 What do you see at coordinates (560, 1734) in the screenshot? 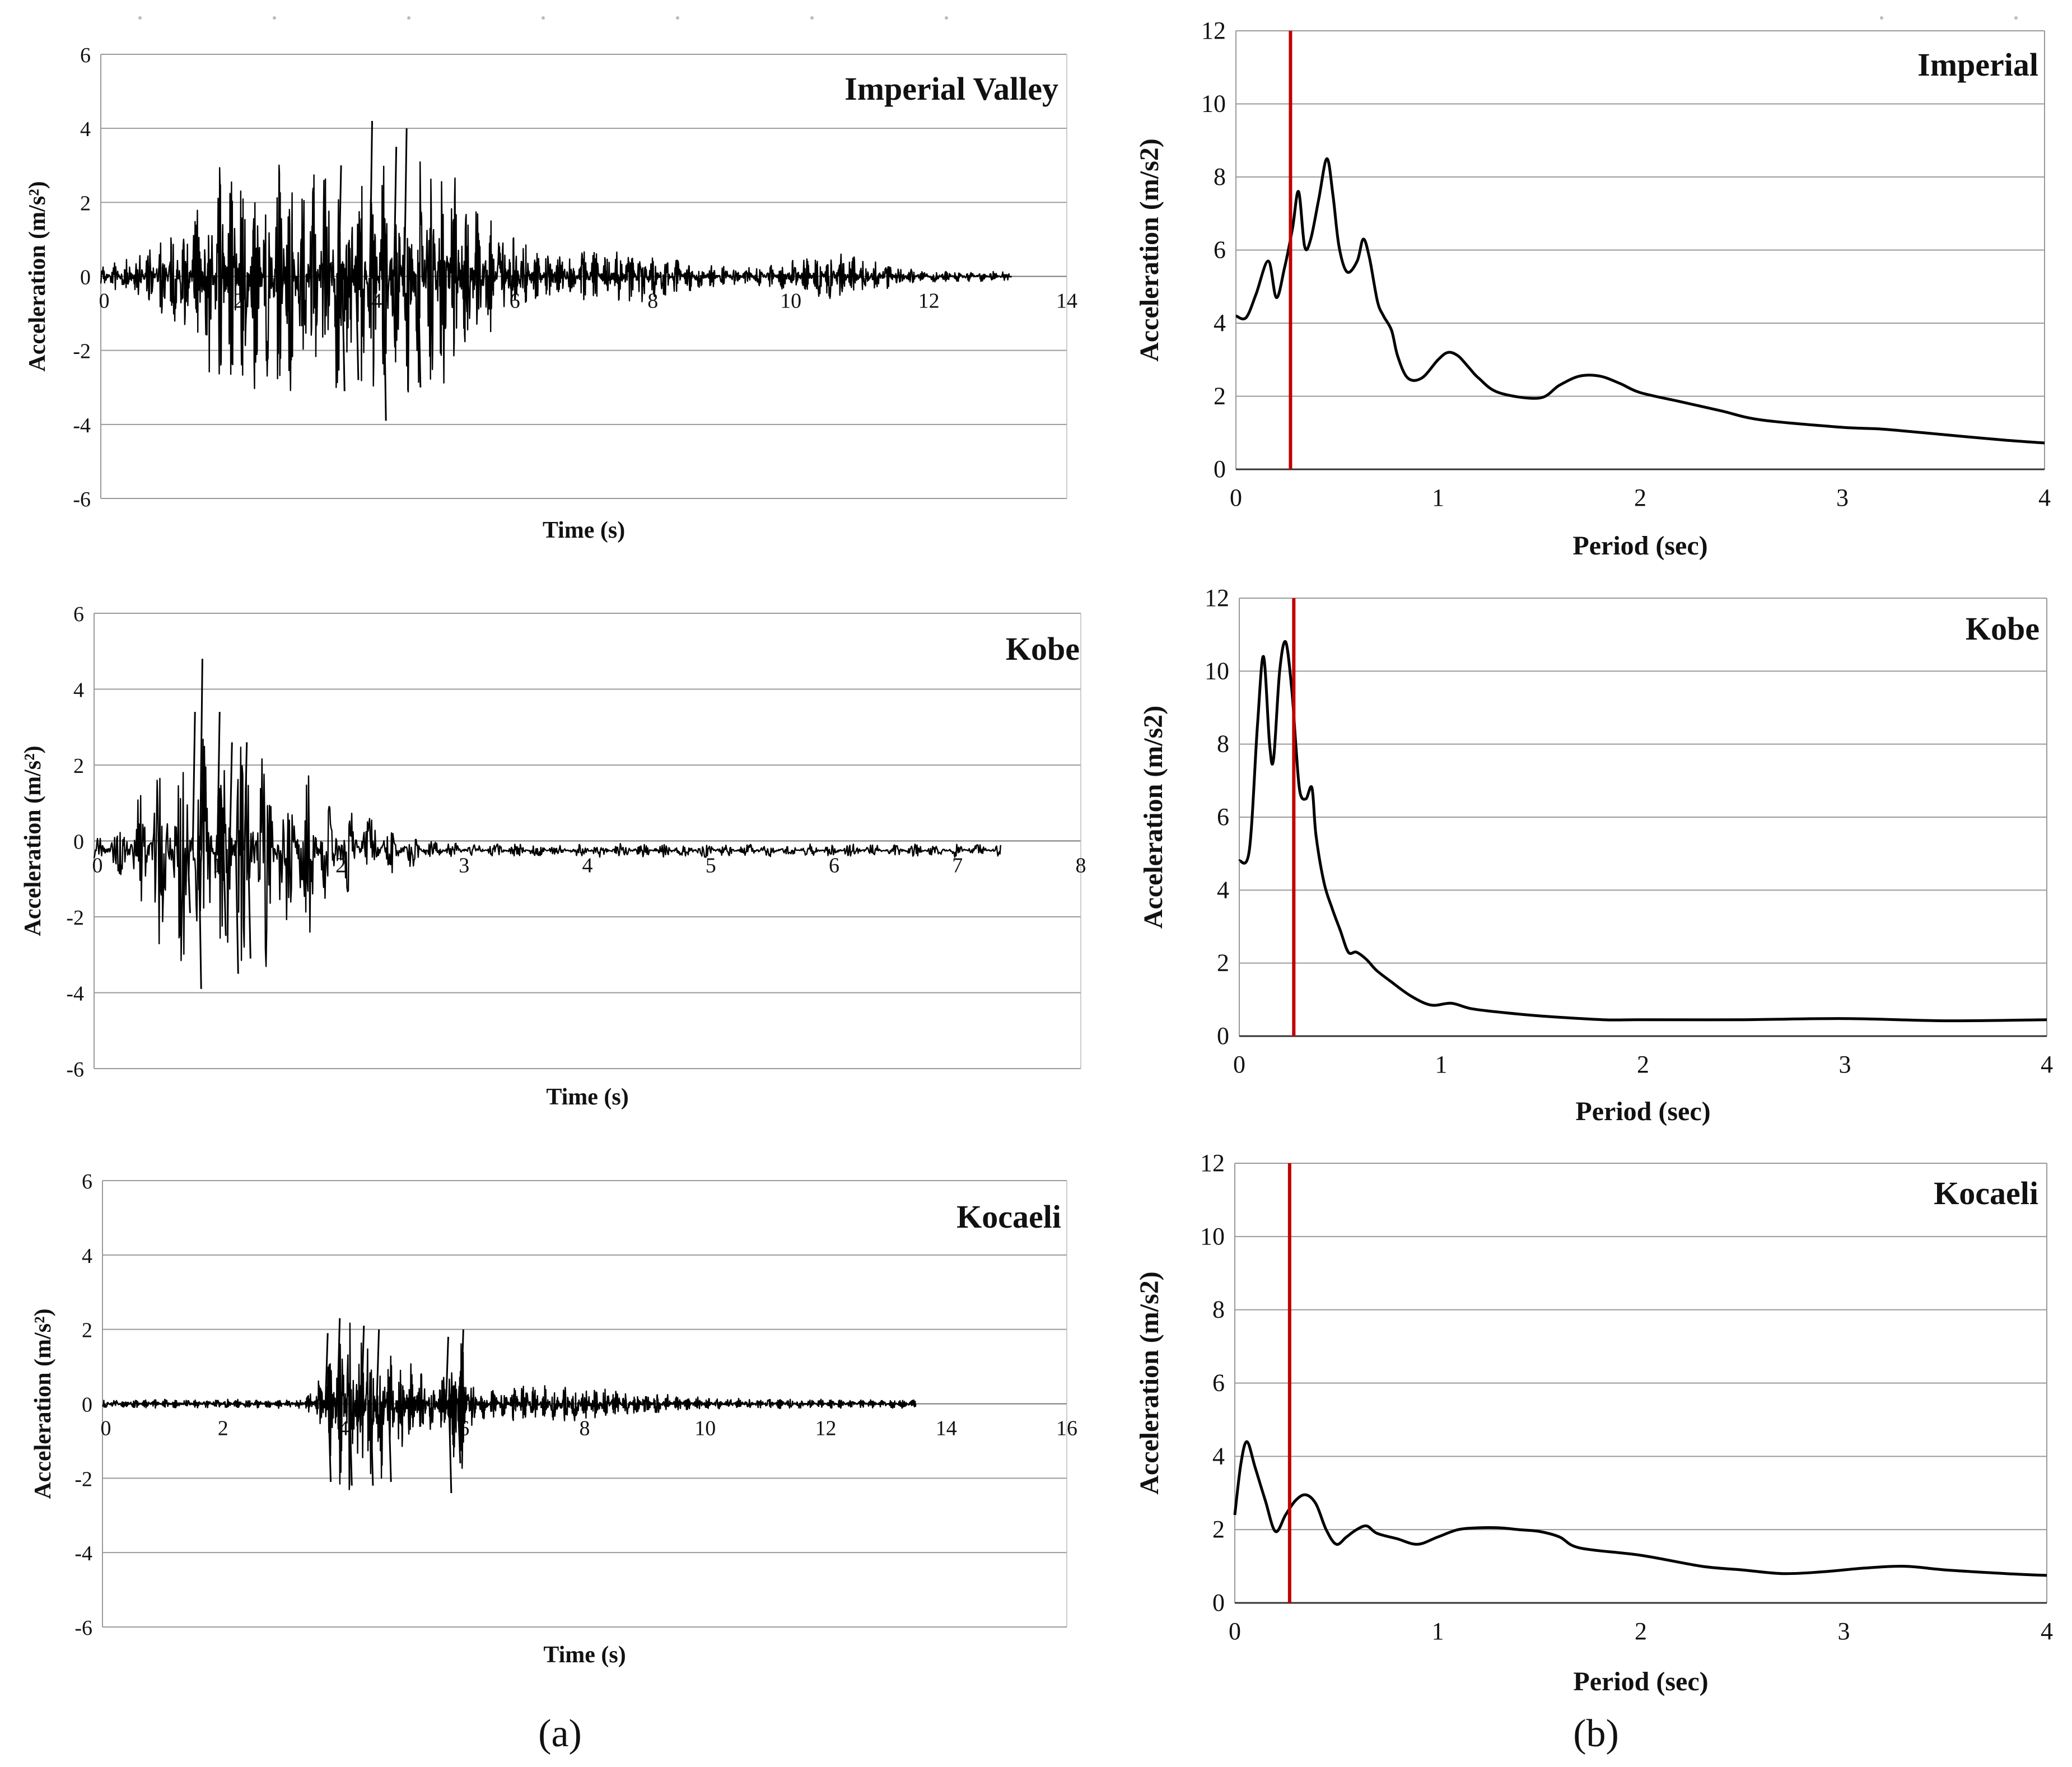
I see `panel-label-a: (a)` at bounding box center [560, 1734].